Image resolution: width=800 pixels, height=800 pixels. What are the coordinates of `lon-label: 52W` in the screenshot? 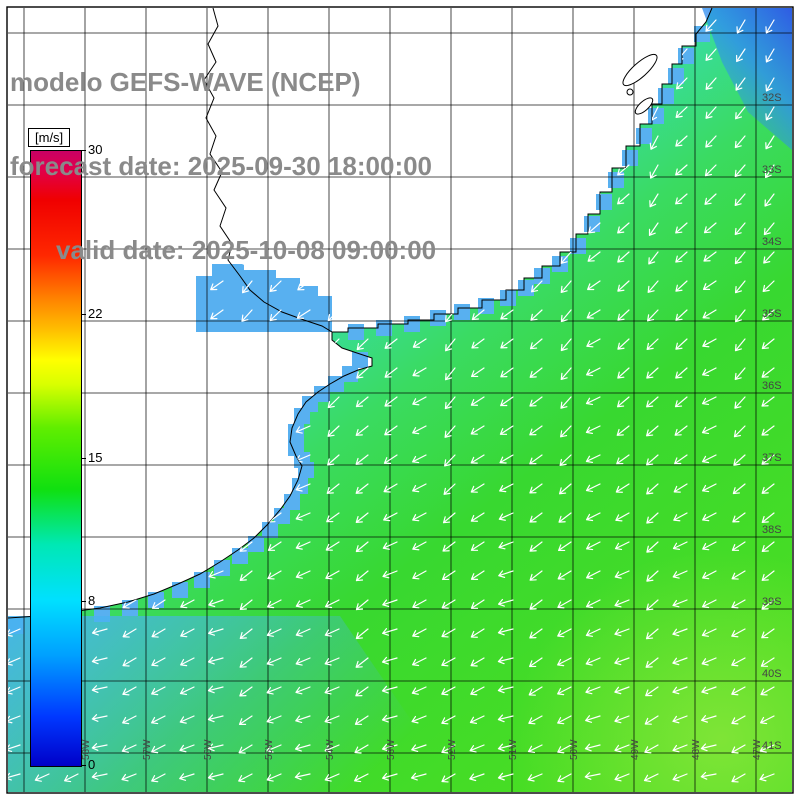 It's located at (452, 749).